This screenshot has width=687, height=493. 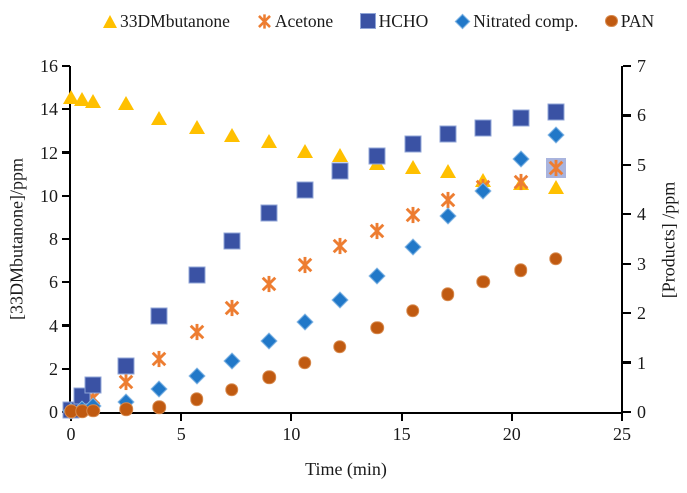 I want to click on diamond-legend-icon, so click(x=462, y=21).